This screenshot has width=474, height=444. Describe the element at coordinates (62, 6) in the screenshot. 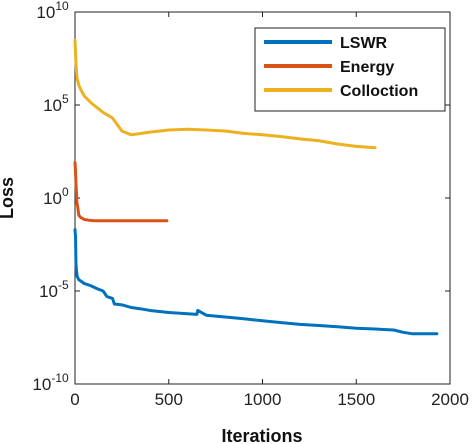

I see `y-tick-exponent: 10` at that location.